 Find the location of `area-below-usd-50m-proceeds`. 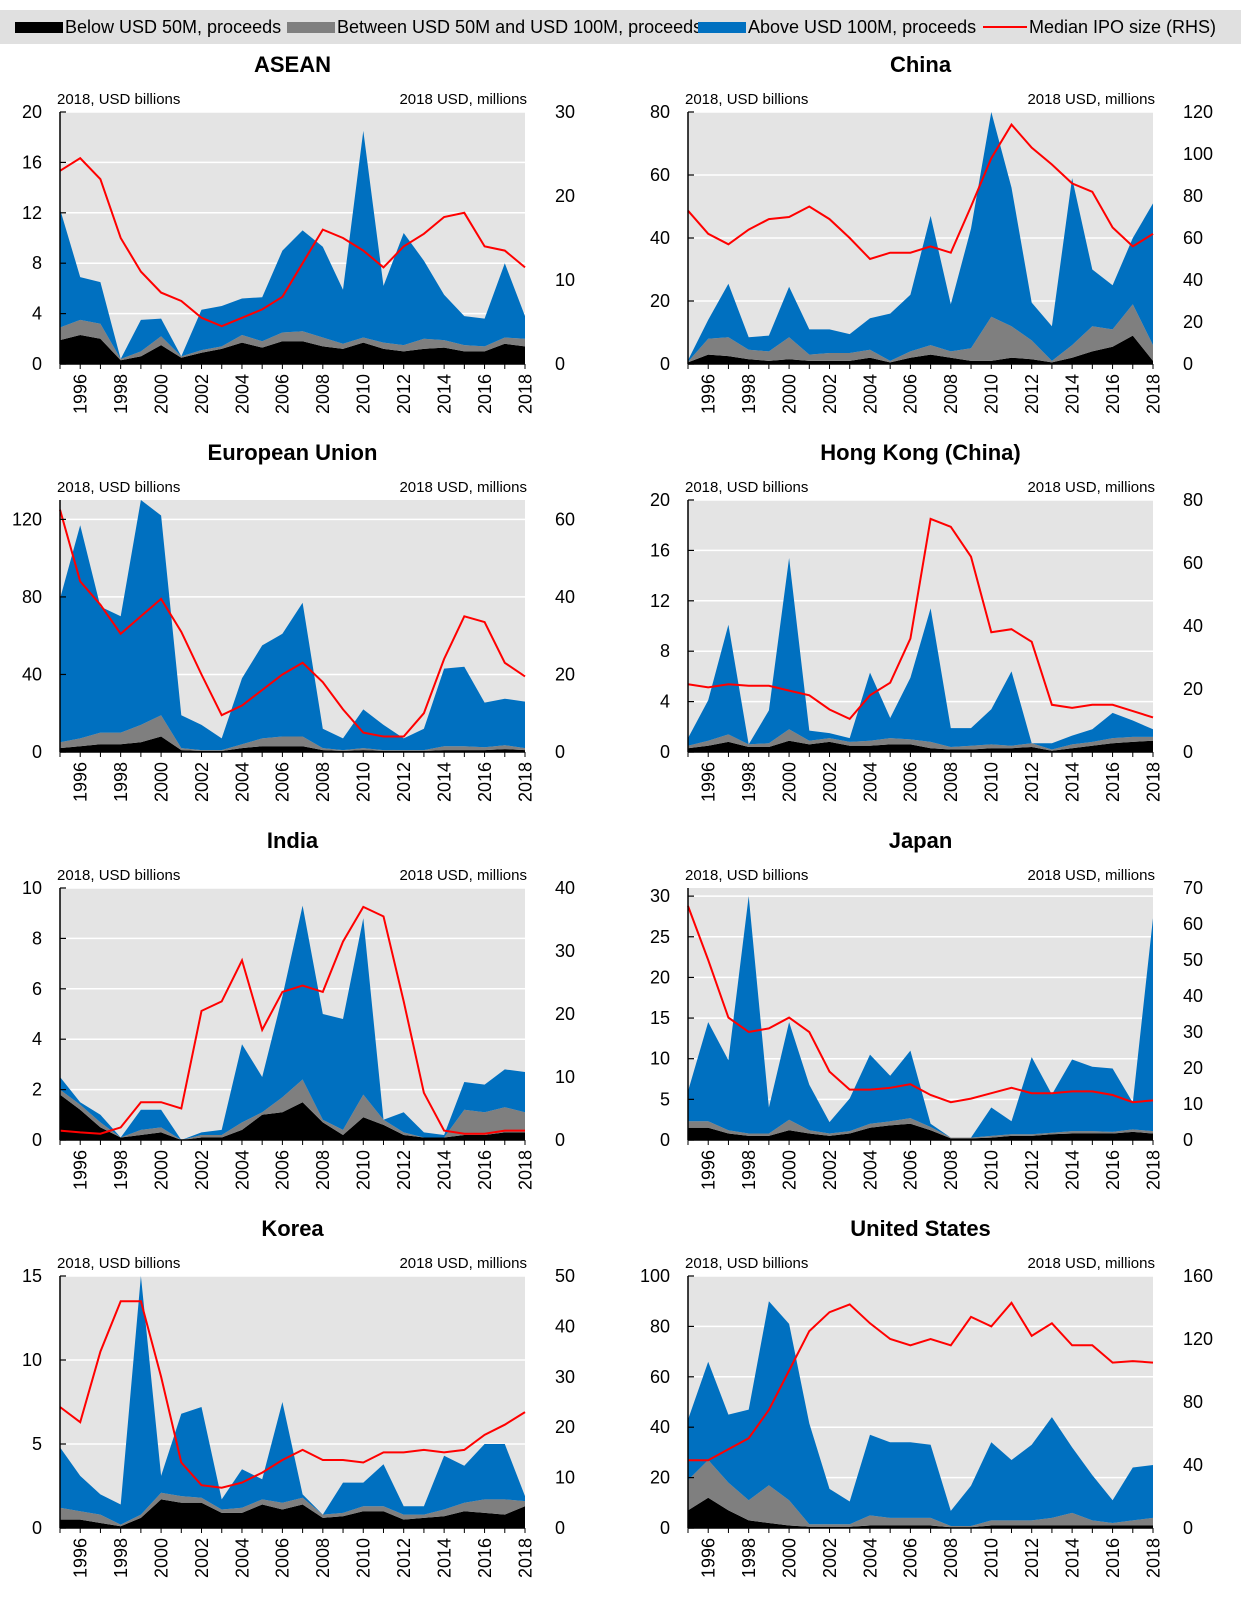

area-below-usd-50m-proceeds is located at coordinates (920, 746).